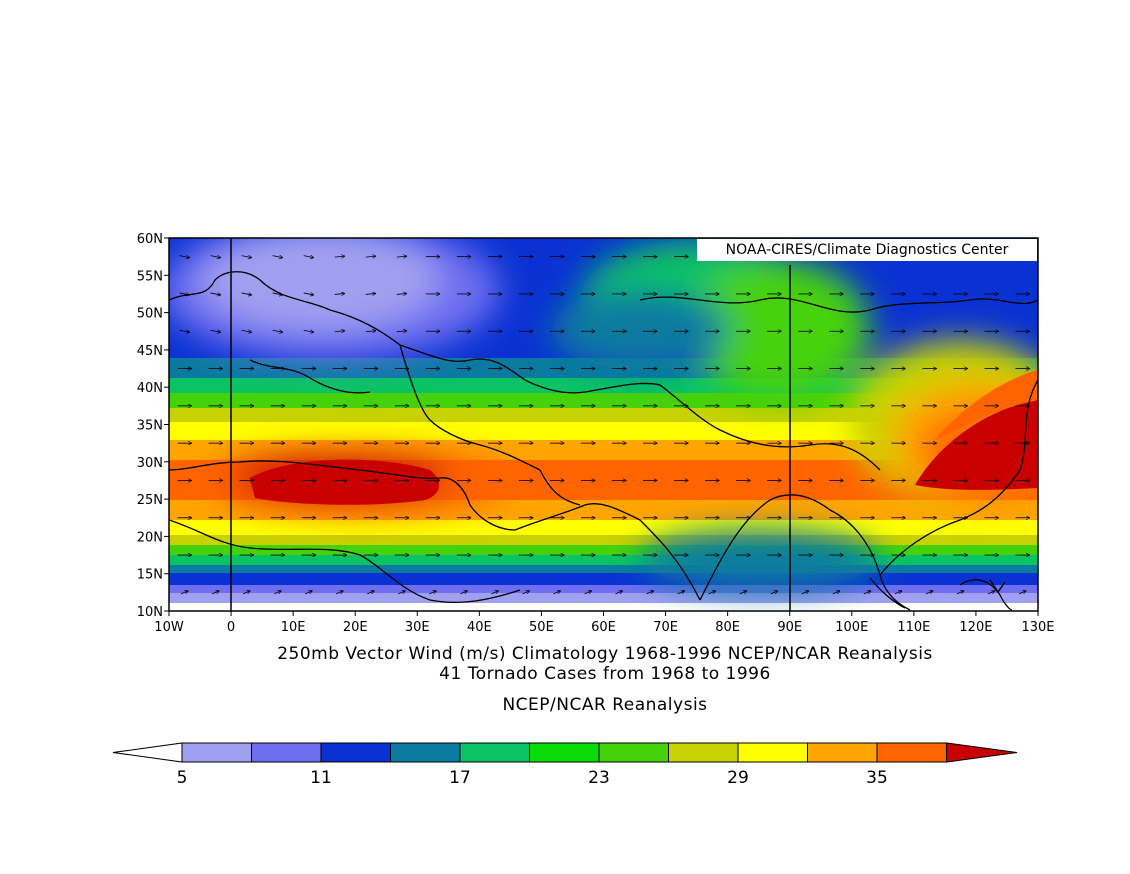 Image resolution: width=1130 pixels, height=874 pixels. What do you see at coordinates (147, 752) in the screenshot?
I see `colorbar-low-arrow` at bounding box center [147, 752].